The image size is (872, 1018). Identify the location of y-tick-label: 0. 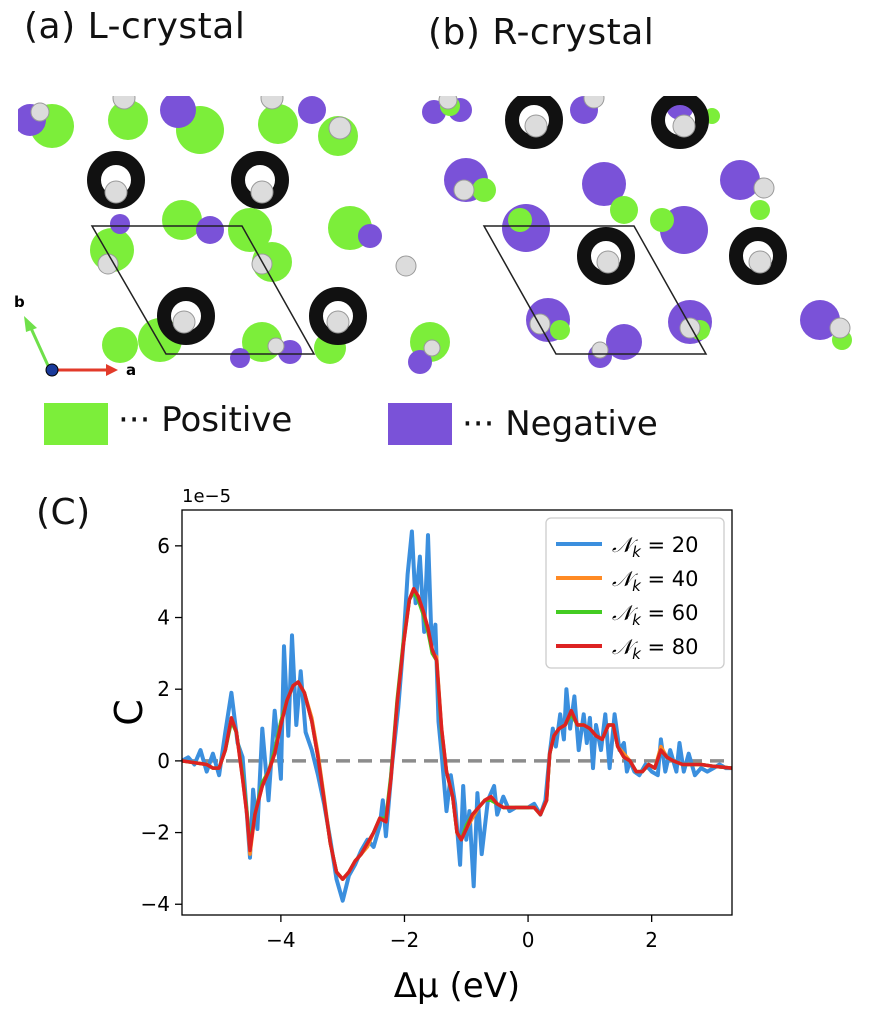
(163, 761).